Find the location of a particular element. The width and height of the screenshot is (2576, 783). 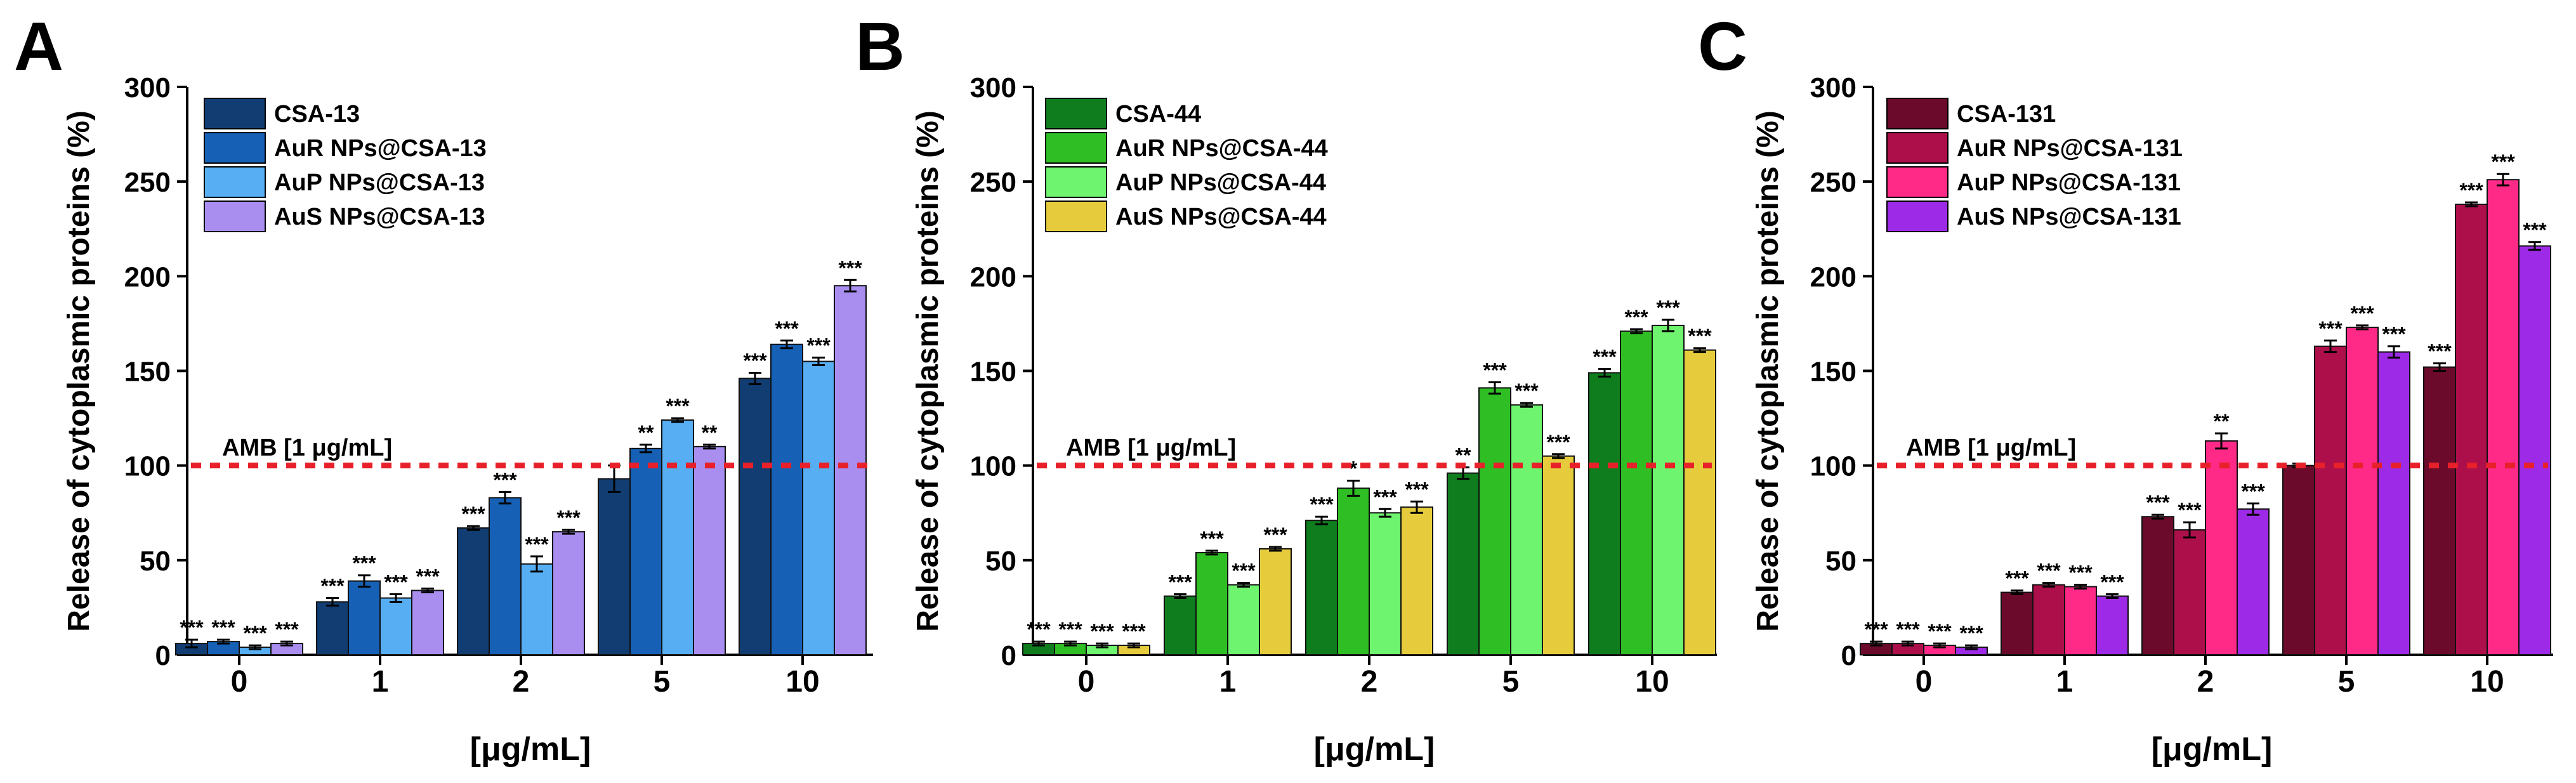

panel-a-y-tick-label-6: 300 is located at coordinates (147, 87).